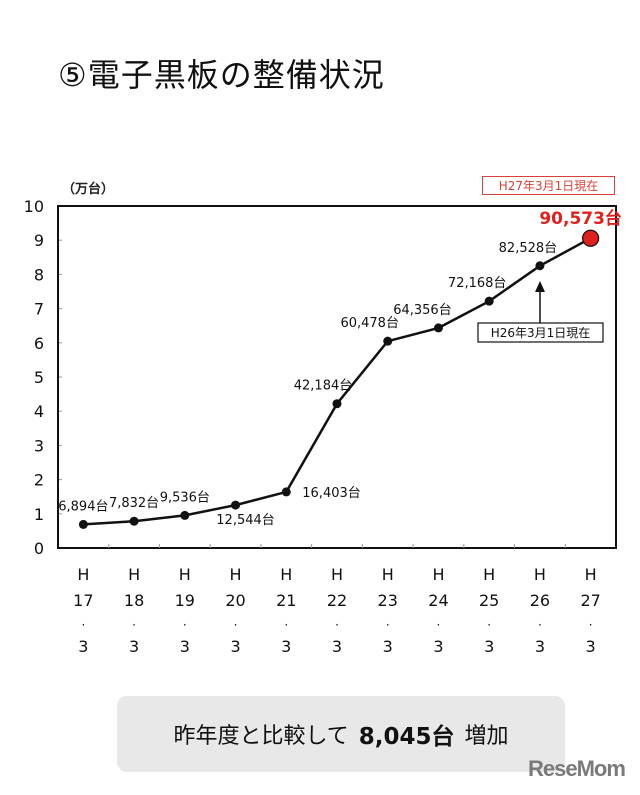 The image size is (640, 795). What do you see at coordinates (590, 600) in the screenshot?
I see `svg-text: 27` at bounding box center [590, 600].